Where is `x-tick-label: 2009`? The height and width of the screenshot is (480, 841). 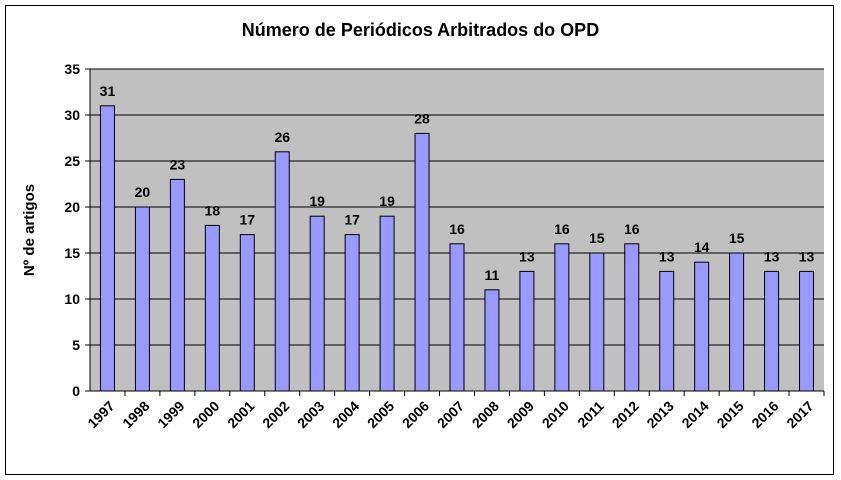 x-tick-label: 2009 is located at coordinates (520, 414).